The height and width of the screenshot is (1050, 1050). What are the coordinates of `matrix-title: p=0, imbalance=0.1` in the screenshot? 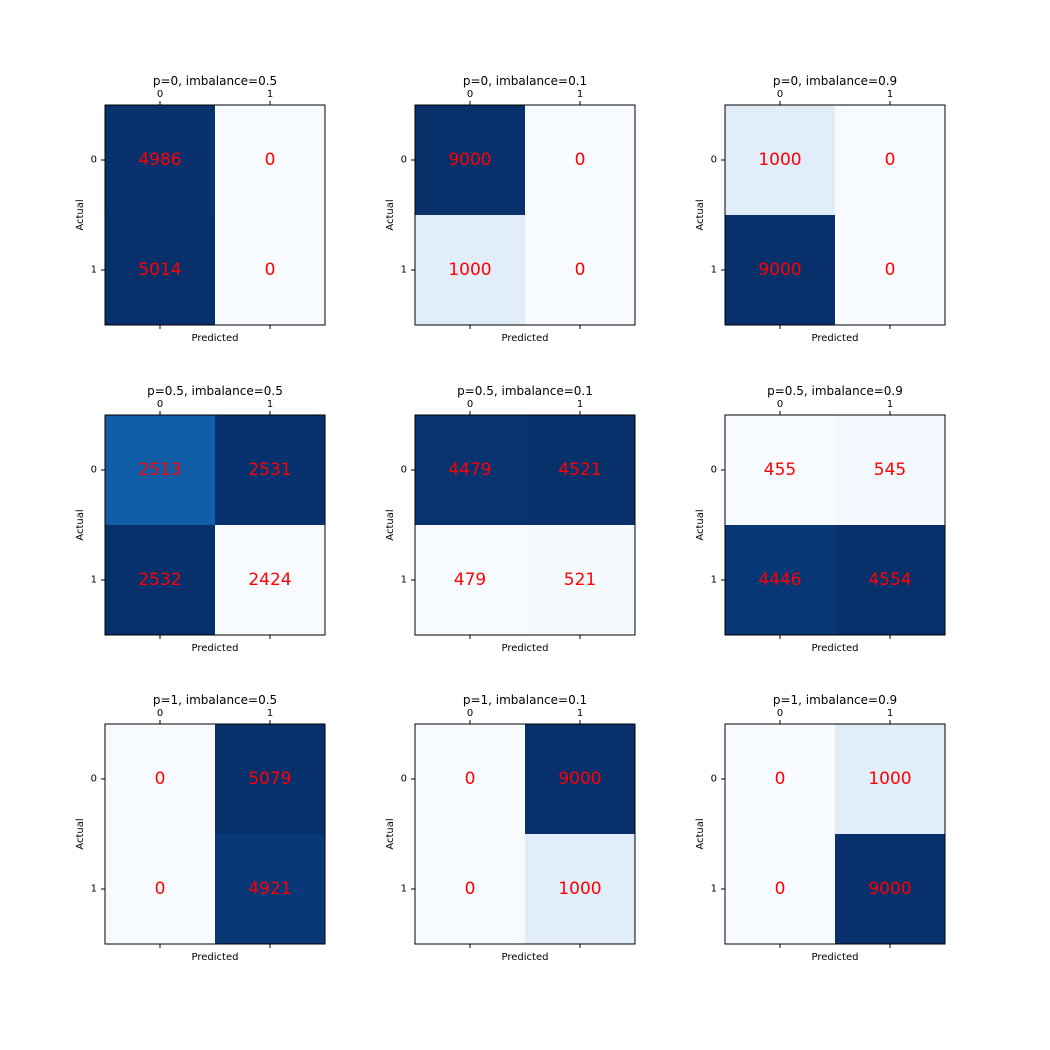 It's located at (525, 81).